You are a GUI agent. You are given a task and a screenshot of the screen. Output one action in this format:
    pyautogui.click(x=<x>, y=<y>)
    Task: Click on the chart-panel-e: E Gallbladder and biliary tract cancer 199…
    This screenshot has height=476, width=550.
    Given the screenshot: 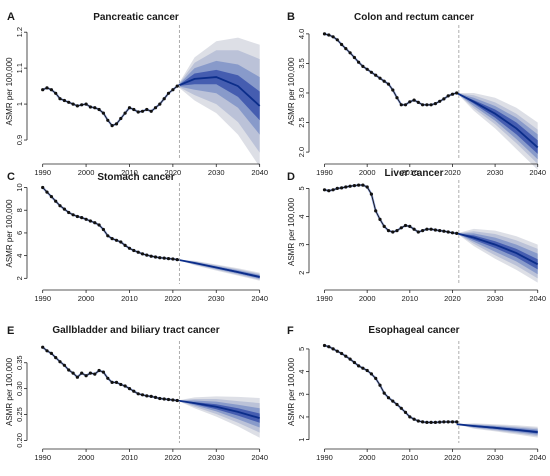 What is the action you would take?
    pyautogui.click(x=136, y=393)
    